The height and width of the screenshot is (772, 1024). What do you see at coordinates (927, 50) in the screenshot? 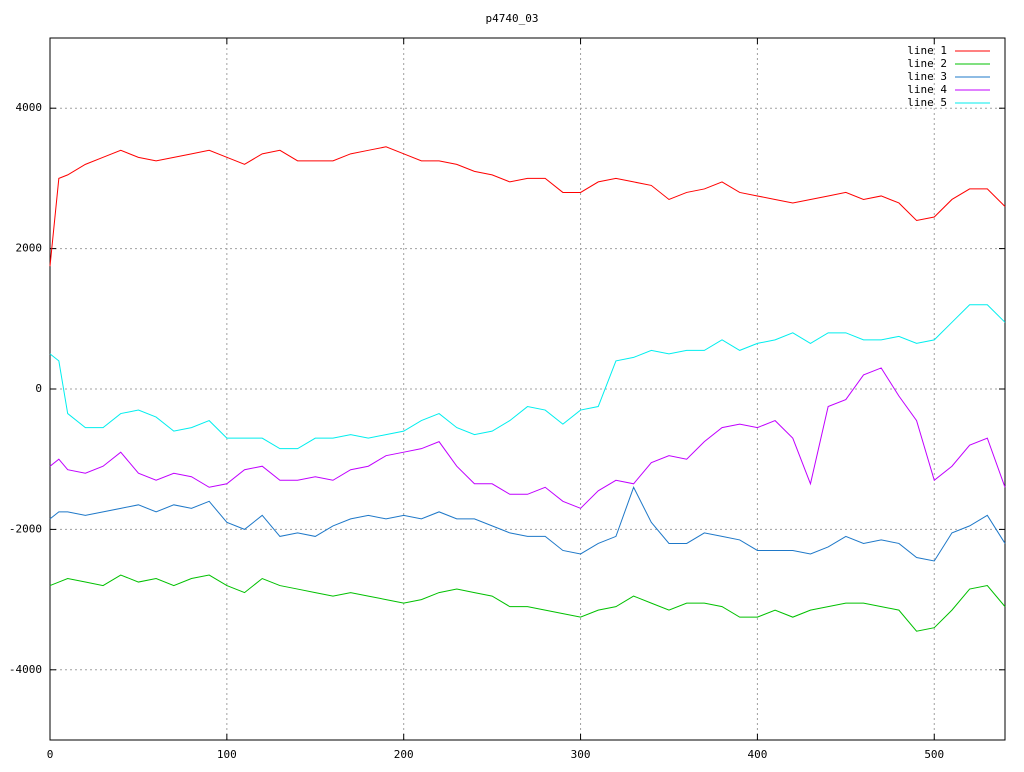
I see `legend-label: line 1` at bounding box center [927, 50].